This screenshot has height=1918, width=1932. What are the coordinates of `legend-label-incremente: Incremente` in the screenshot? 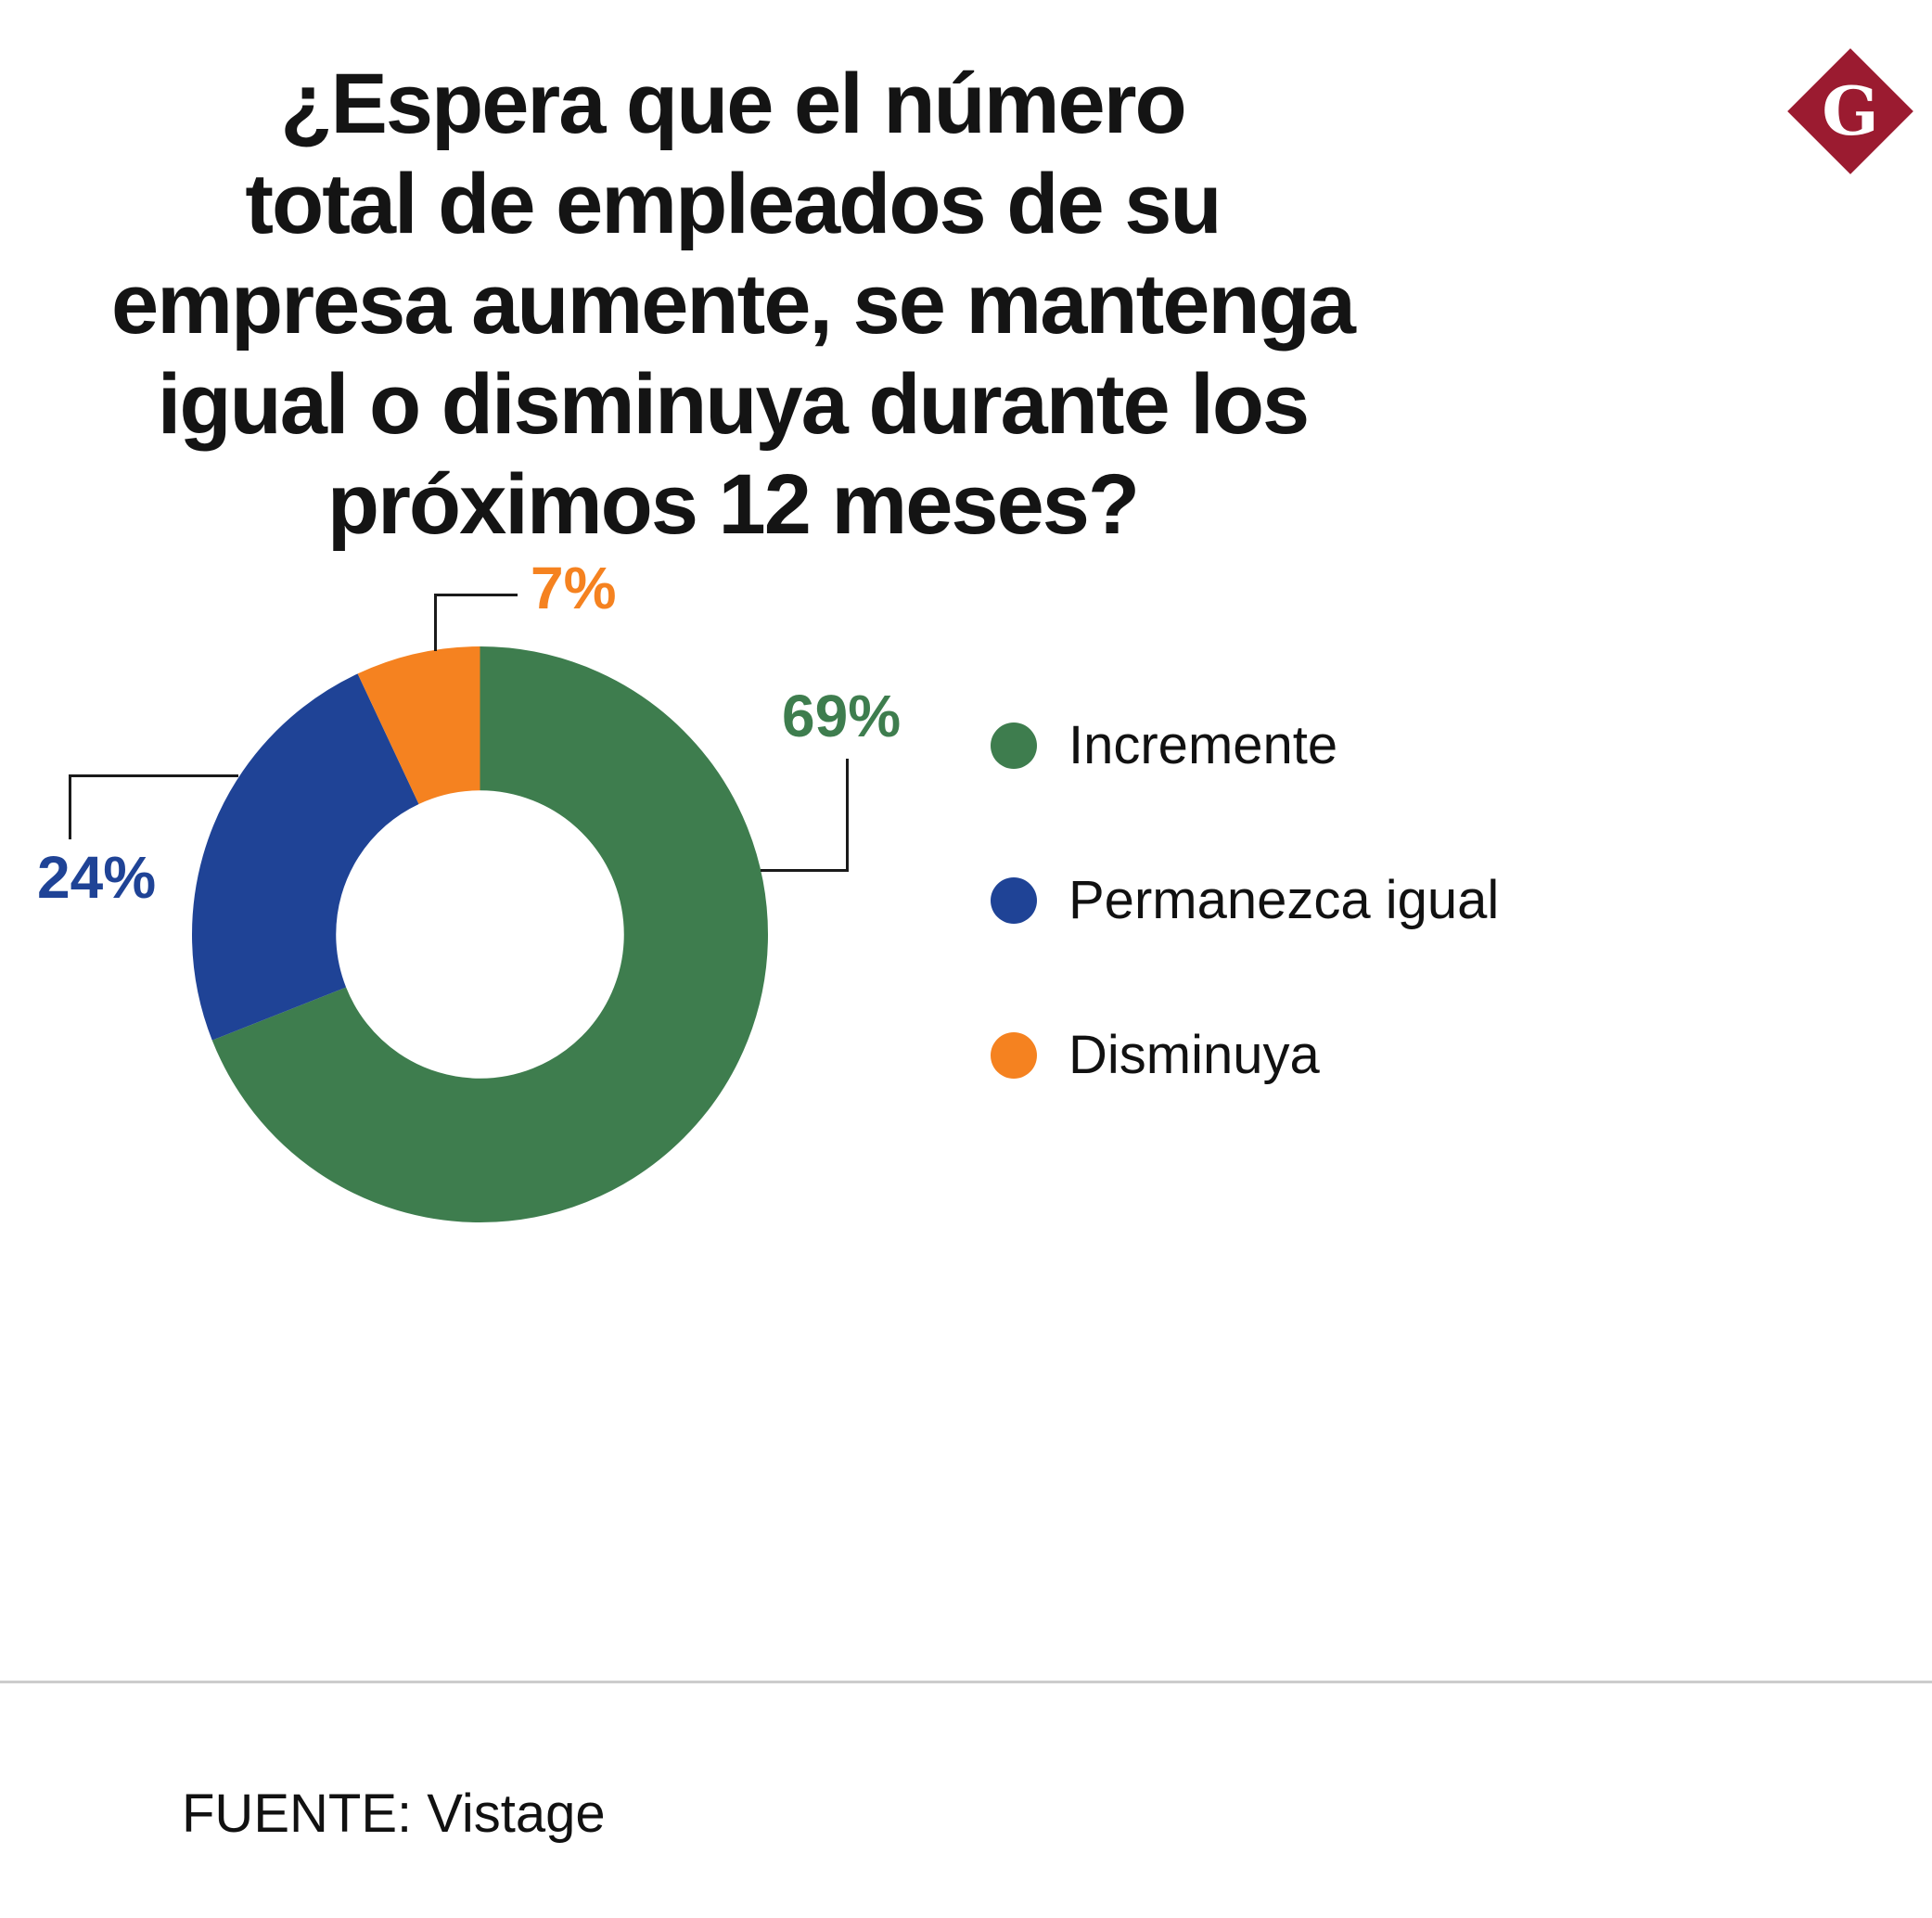 It's located at (1203, 745).